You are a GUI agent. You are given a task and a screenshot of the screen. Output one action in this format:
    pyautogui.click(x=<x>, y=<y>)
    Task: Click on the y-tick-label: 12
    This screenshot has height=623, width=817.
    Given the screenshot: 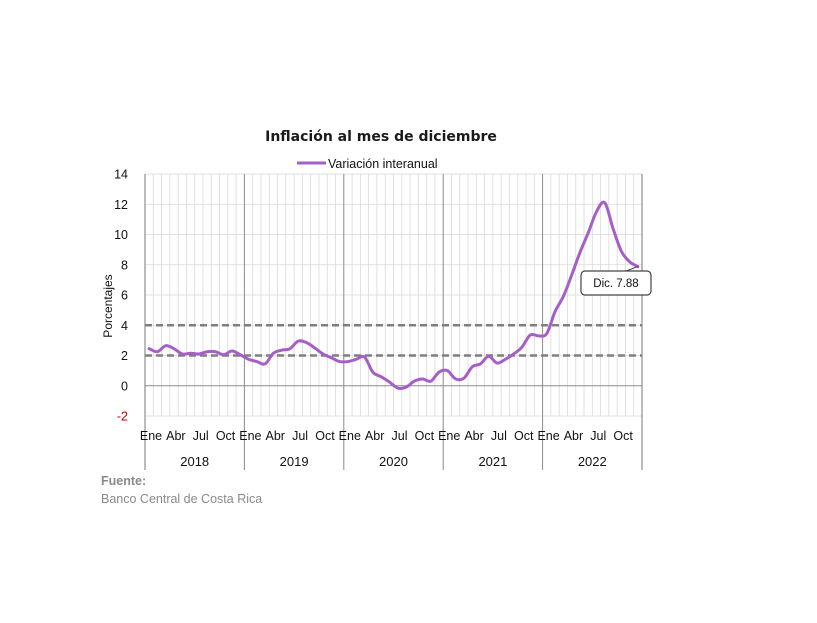 What is the action you would take?
    pyautogui.click(x=121, y=205)
    